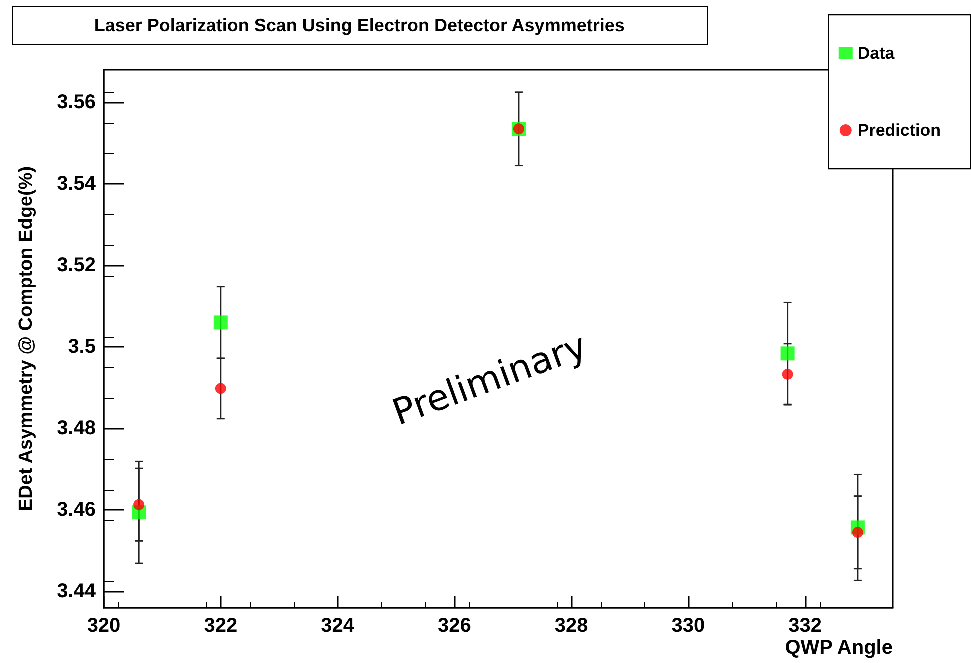 Image resolution: width=971 pixels, height=663 pixels. Describe the element at coordinates (76, 265) in the screenshot. I see `y-tick-label: 3.52` at that location.